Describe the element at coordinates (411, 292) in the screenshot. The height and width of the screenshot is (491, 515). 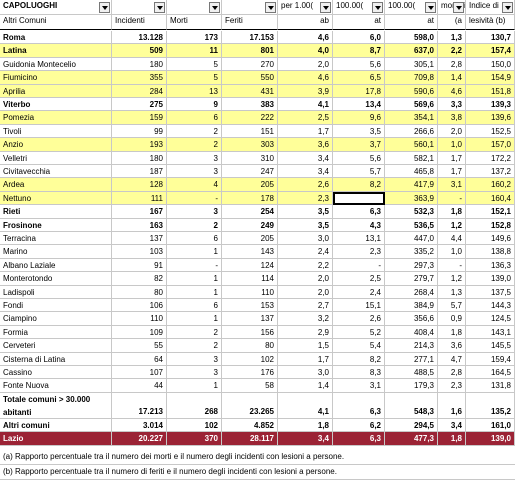
I see `table-cell: 268,4` at that location.